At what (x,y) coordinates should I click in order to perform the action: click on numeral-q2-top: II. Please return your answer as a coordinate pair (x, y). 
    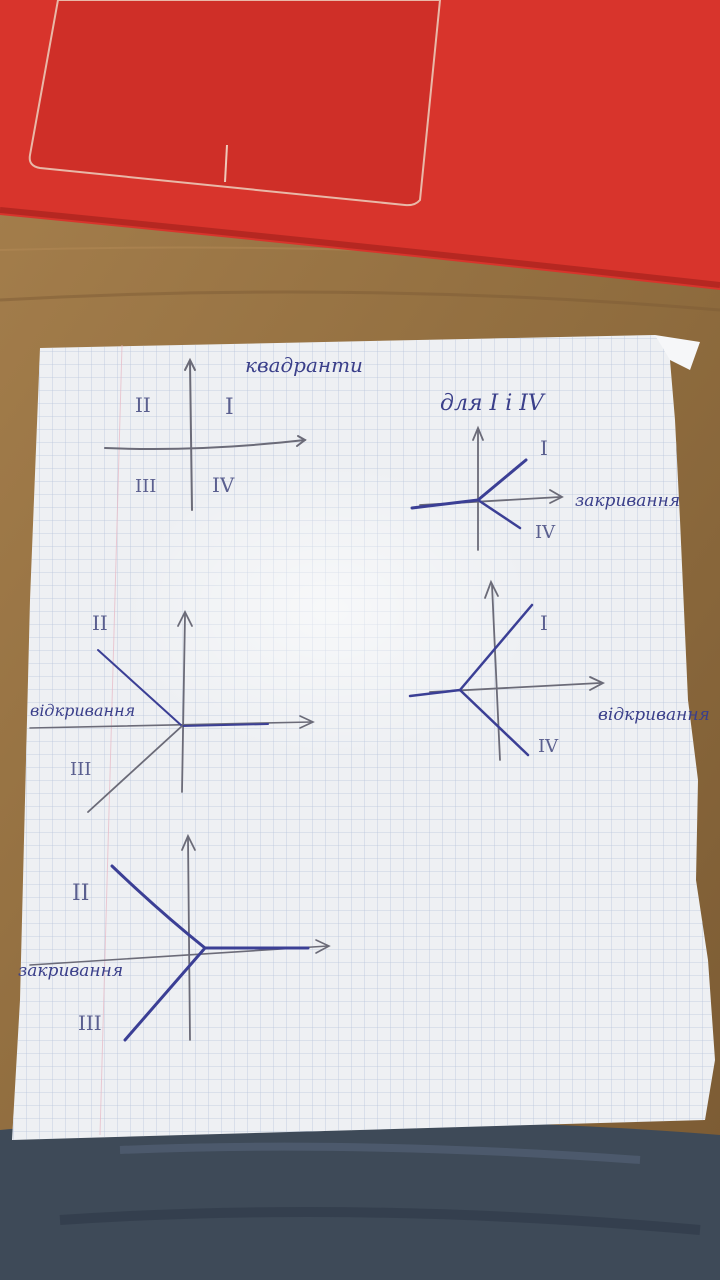
    Looking at the image, I should click on (143, 405).